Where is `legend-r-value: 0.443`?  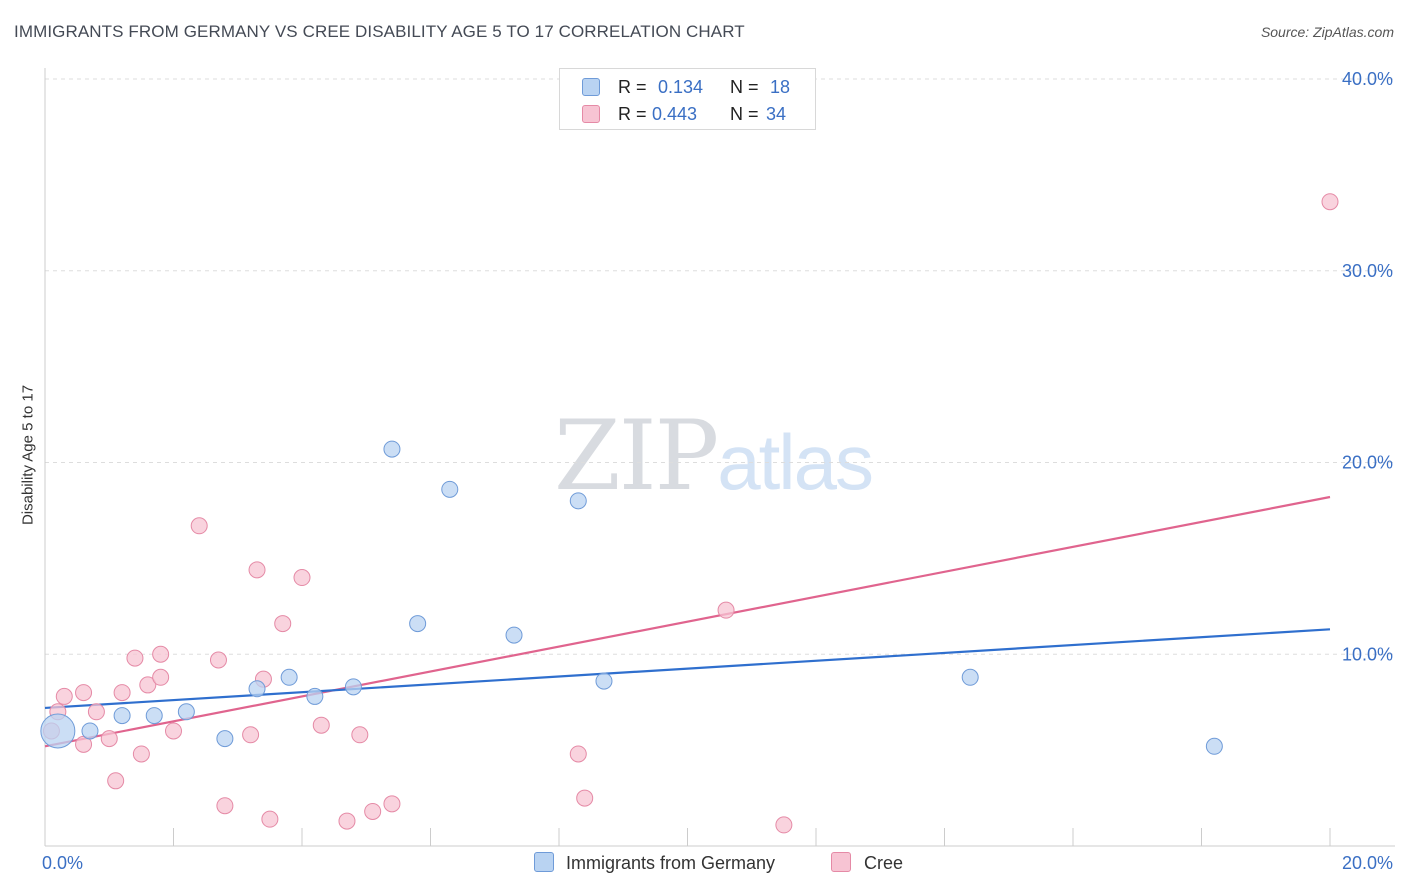 legend-r-value: 0.443 is located at coordinates (675, 113).